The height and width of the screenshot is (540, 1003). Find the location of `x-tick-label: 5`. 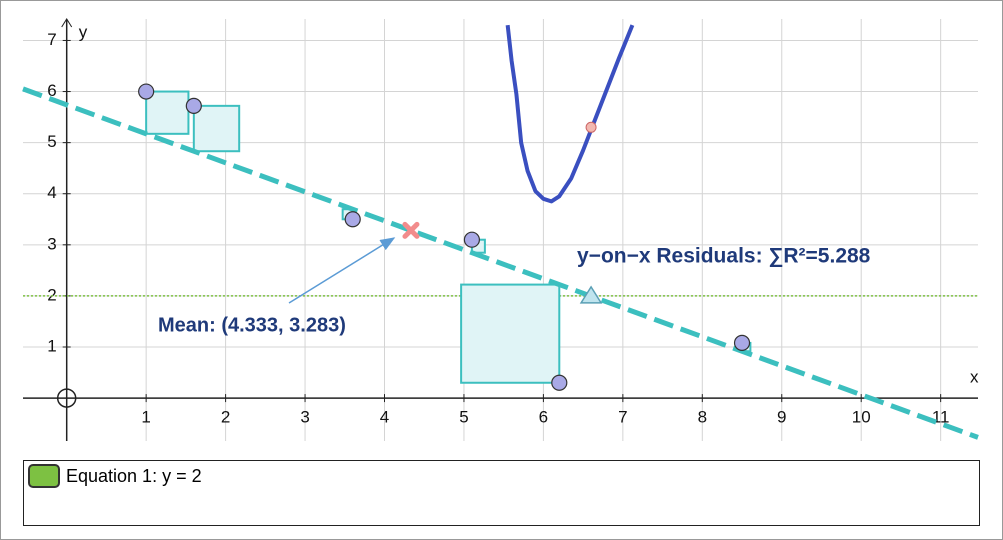

x-tick-label: 5 is located at coordinates (463, 417).